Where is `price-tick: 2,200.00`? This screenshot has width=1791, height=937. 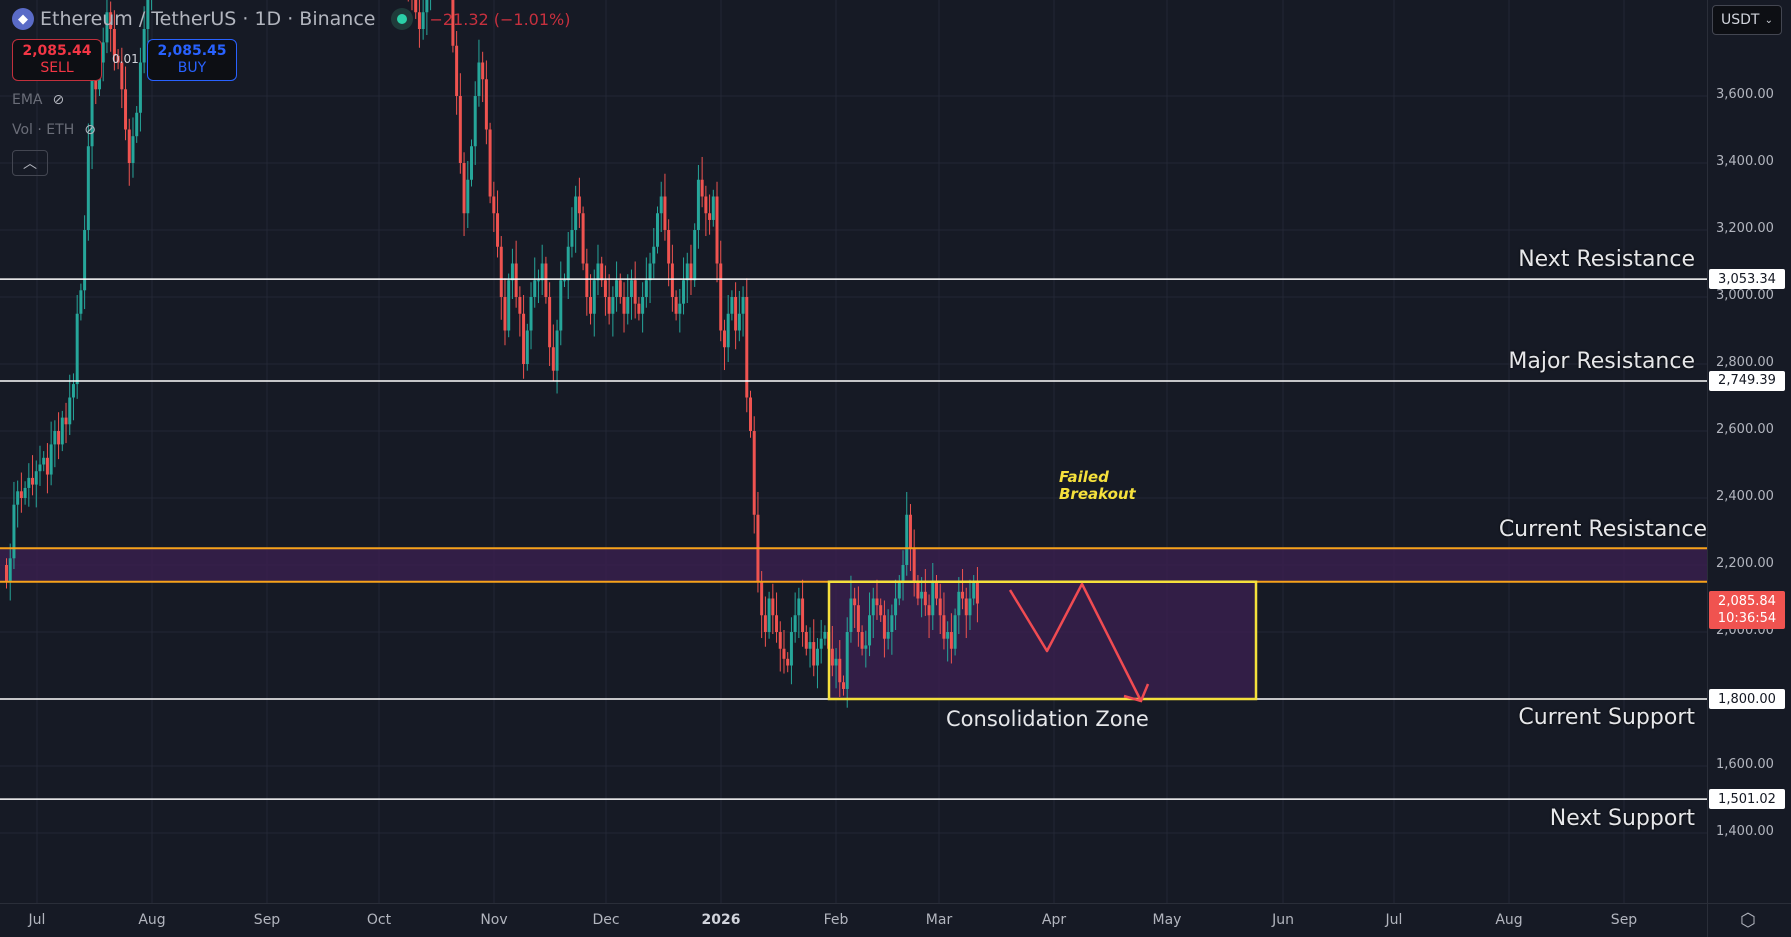 price-tick: 2,200.00 is located at coordinates (1745, 563).